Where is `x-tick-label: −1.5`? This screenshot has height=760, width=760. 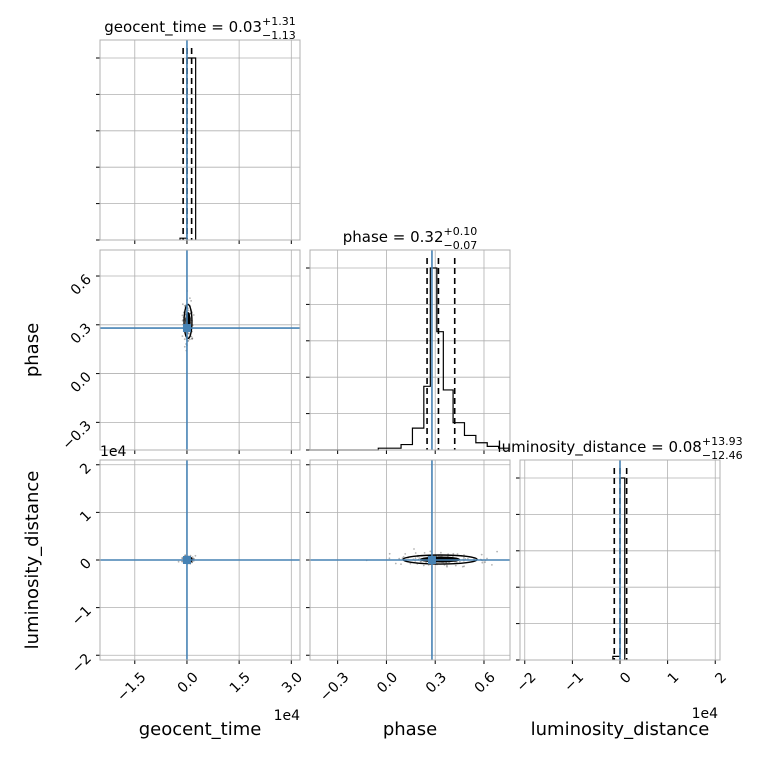 x-tick-label: −1.5 is located at coordinates (131, 686).